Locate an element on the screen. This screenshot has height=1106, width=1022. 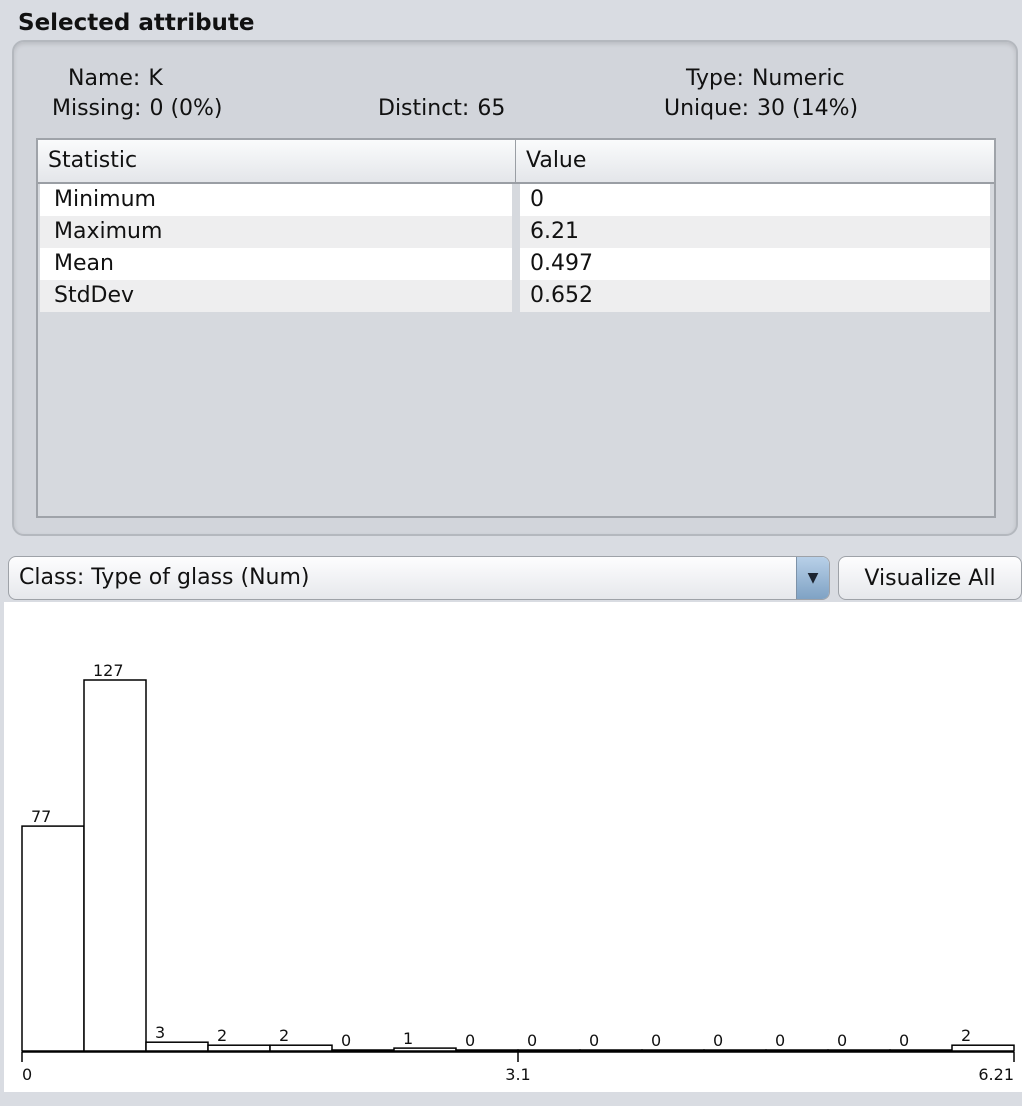
cell-value: 0.497 is located at coordinates (755, 264).